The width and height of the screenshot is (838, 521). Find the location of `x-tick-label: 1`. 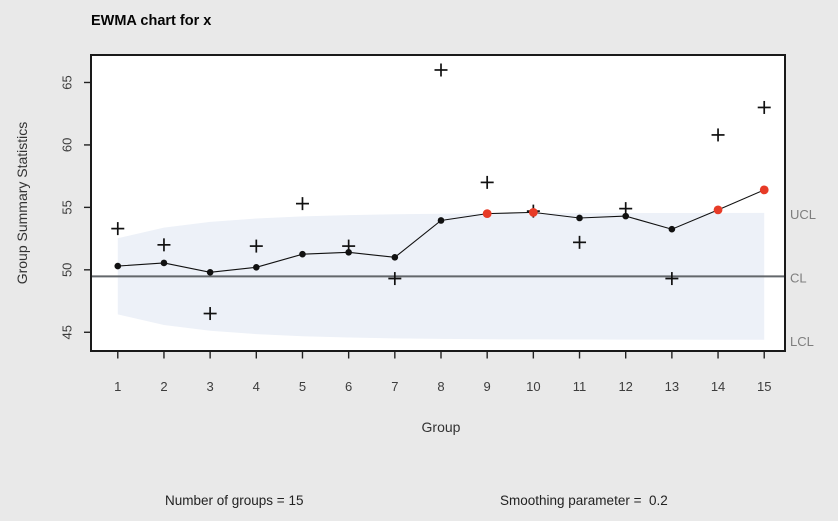

x-tick-label: 1 is located at coordinates (117, 386).